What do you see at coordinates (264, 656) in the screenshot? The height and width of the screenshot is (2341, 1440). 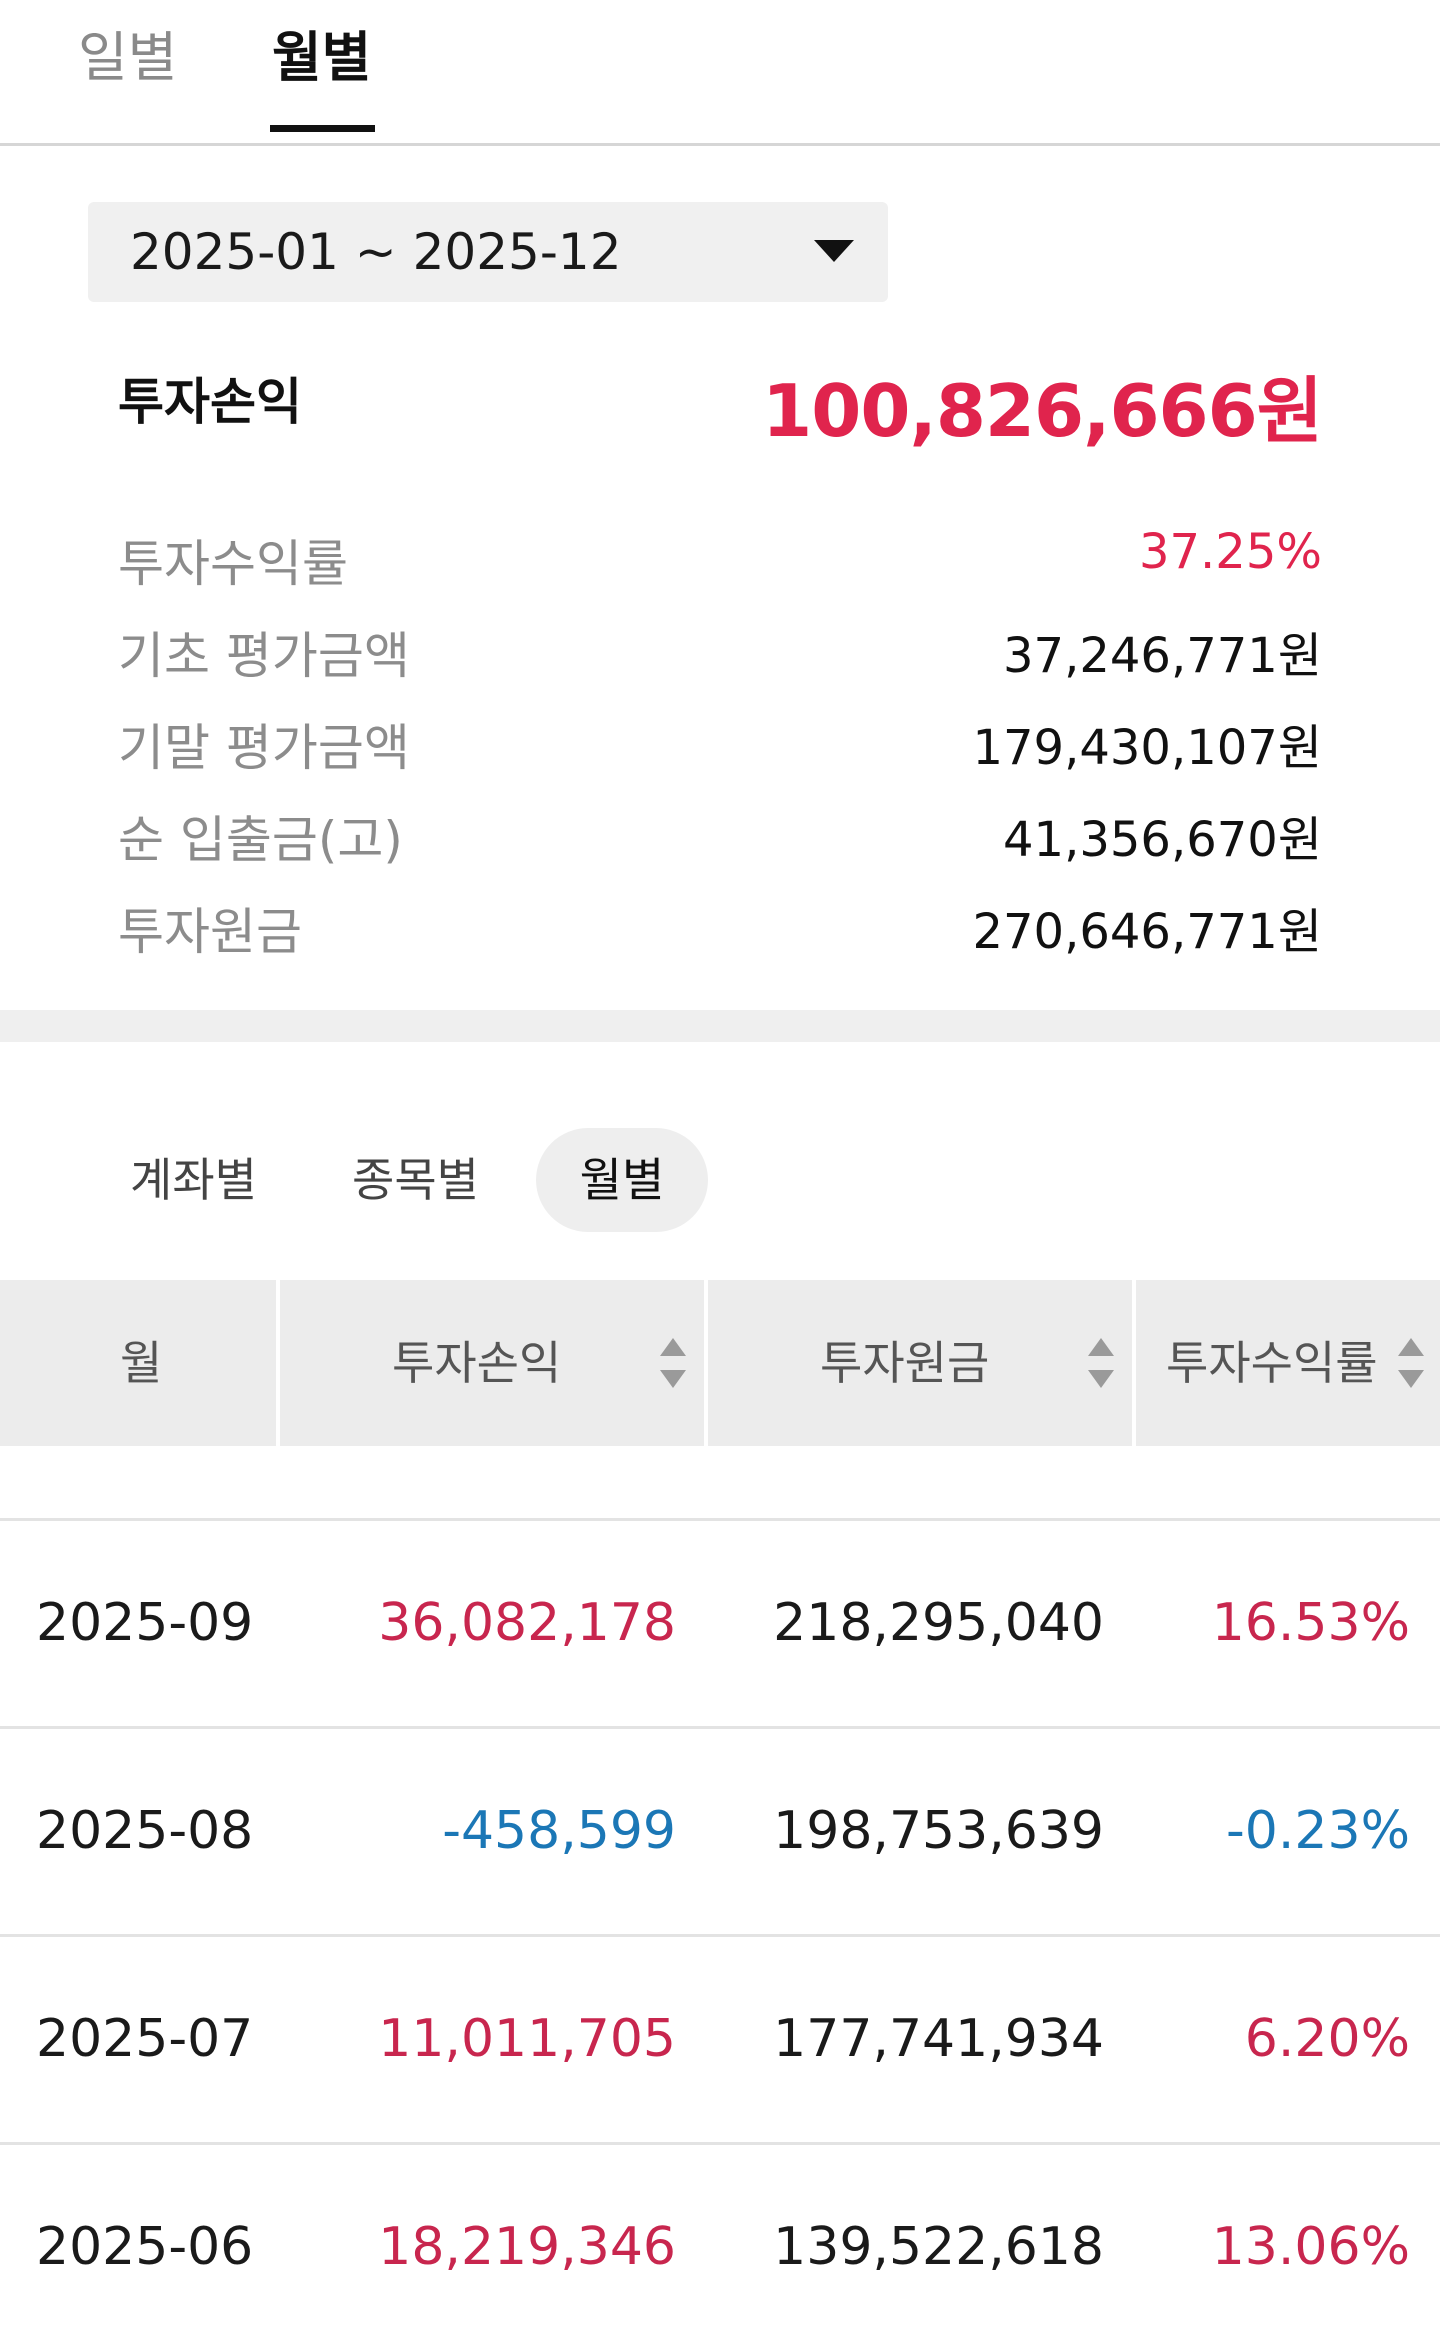 I see `stat-label: 기초 평가금액` at bounding box center [264, 656].